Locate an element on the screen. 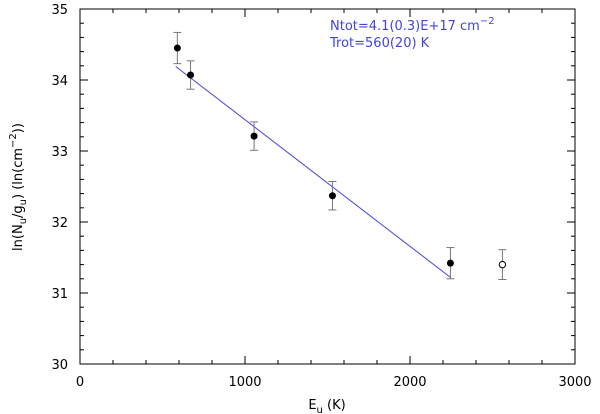 The width and height of the screenshot is (600, 414). y-tick-label: 34 is located at coordinates (59, 81).